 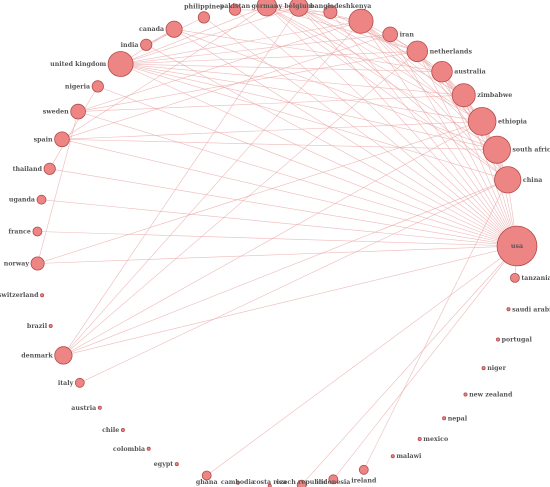 What do you see at coordinates (77, 86) in the screenshot?
I see `node-label-nigeria: nigeria` at bounding box center [77, 86].